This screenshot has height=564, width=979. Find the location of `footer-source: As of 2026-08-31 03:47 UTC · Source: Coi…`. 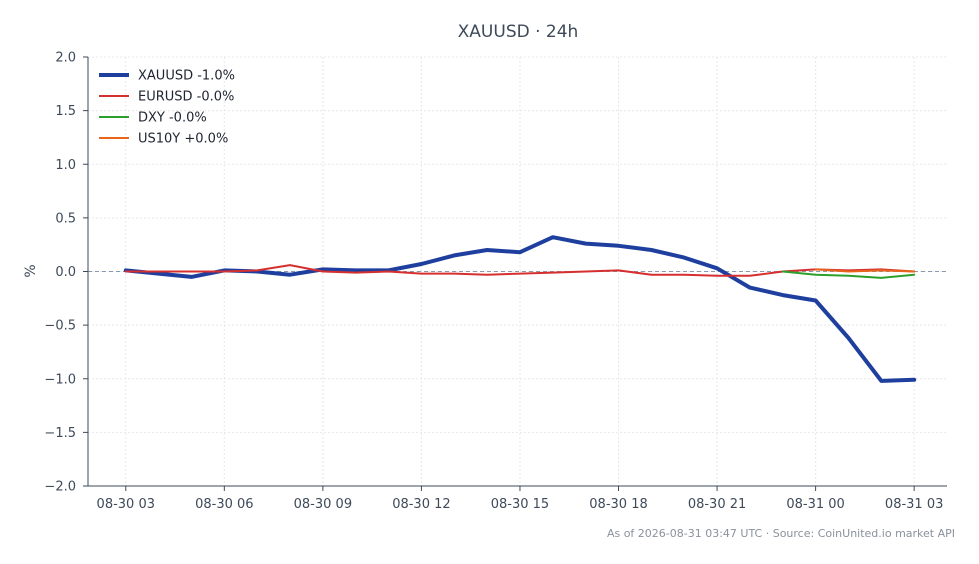

footer-source: As of 2026-08-31 03:47 UTC · Source: Coi… is located at coordinates (781, 533).